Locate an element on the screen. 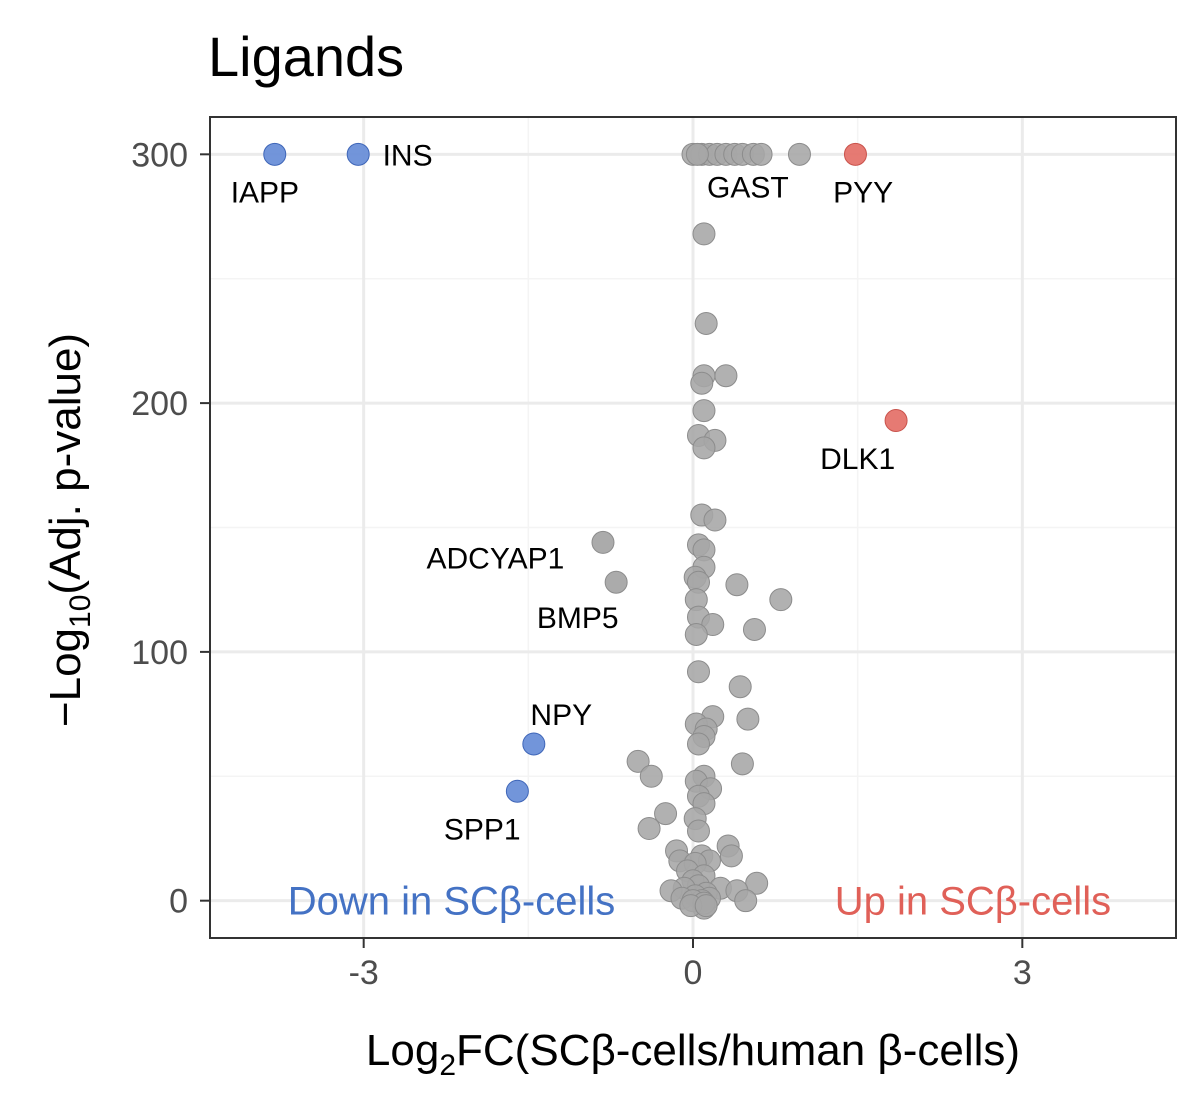  y-axis-title: −Log10(Adj. p-value) is located at coordinates (69, 530).